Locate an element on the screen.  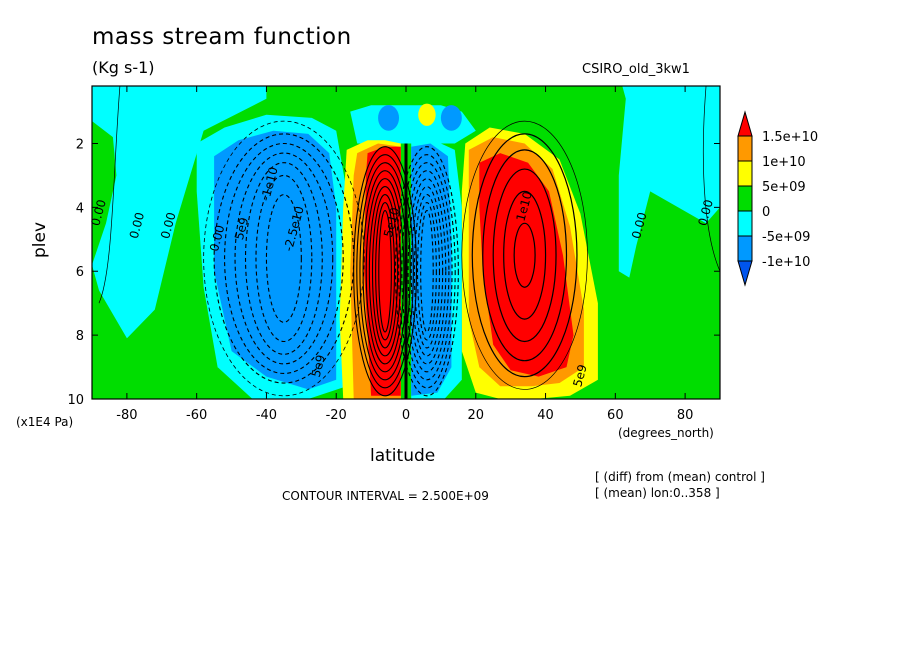
colorbar-label-2: 5e+09 is located at coordinates (784, 187).